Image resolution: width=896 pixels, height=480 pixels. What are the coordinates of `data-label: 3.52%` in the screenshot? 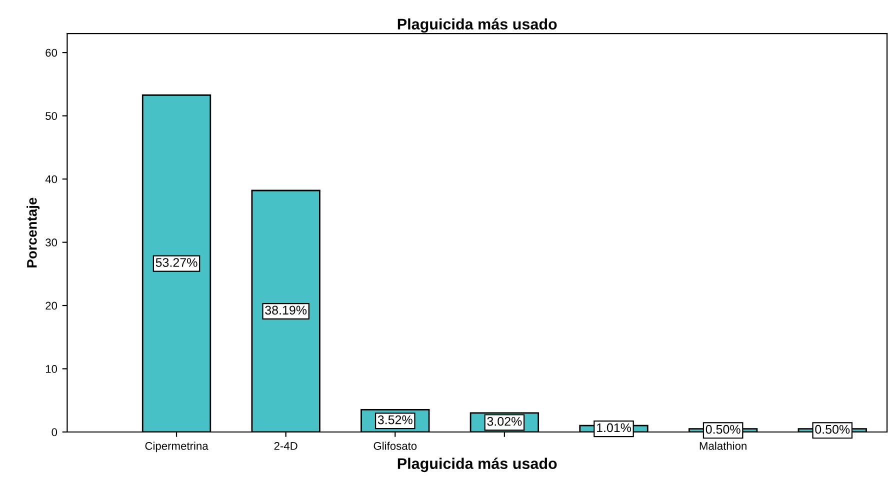 It's located at (395, 419).